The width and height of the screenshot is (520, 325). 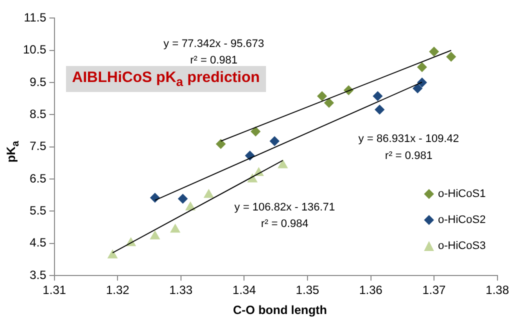 What do you see at coordinates (214, 44) in the screenshot?
I see `annotation: y = 77.342x - 95.673` at bounding box center [214, 44].